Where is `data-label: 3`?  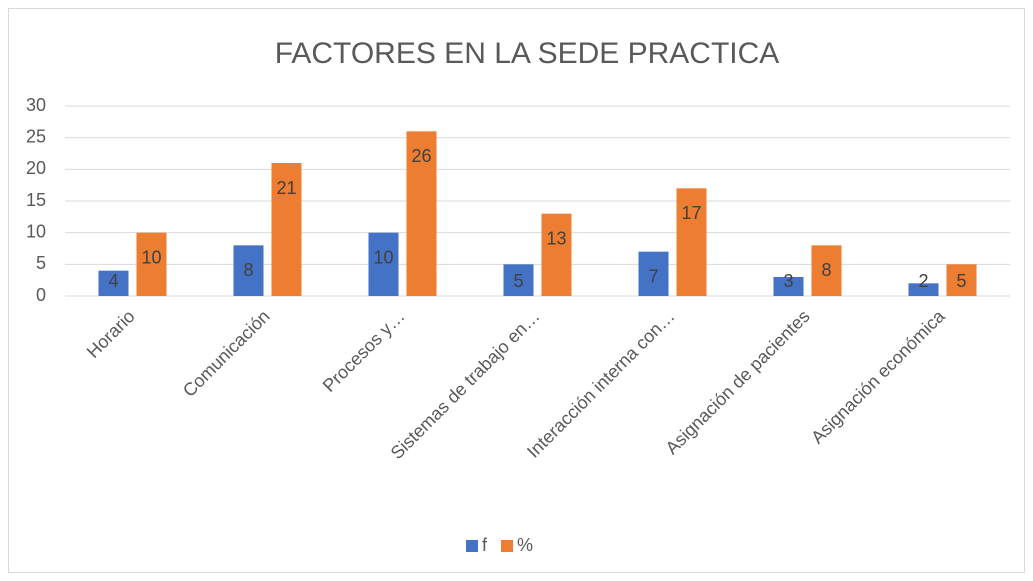 data-label: 3 is located at coordinates (788, 281).